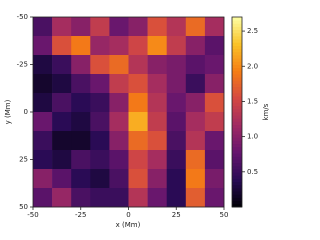 The width and height of the screenshot is (320, 240). What do you see at coordinates (22, 65) in the screenshot?
I see `y-tick-label: -25` at bounding box center [22, 65].